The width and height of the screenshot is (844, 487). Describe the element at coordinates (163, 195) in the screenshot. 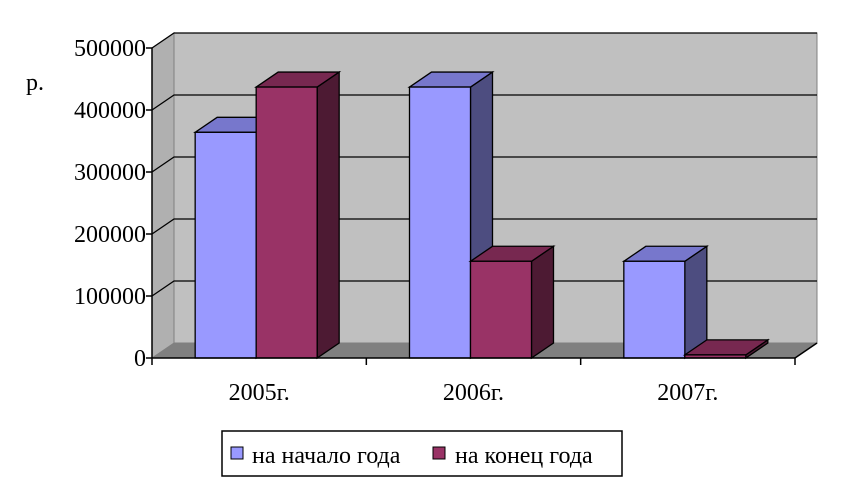

I see `side-wall` at that location.